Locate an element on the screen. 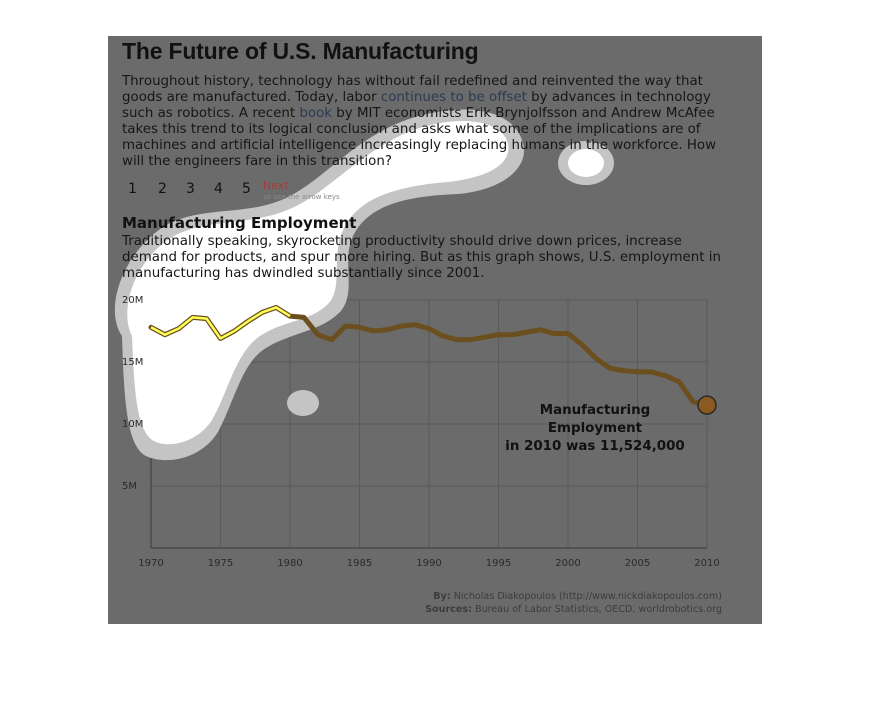 Image resolution: width=870 pixels, height=718 pixels. gaze-hotspot-small is located at coordinates (586, 163).